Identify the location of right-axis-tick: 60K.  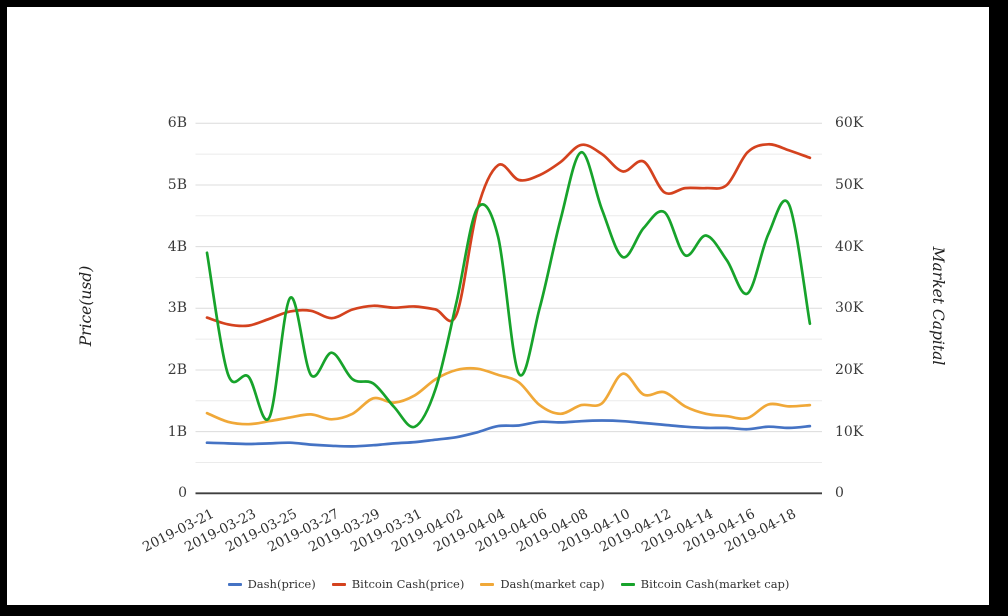
(849, 123).